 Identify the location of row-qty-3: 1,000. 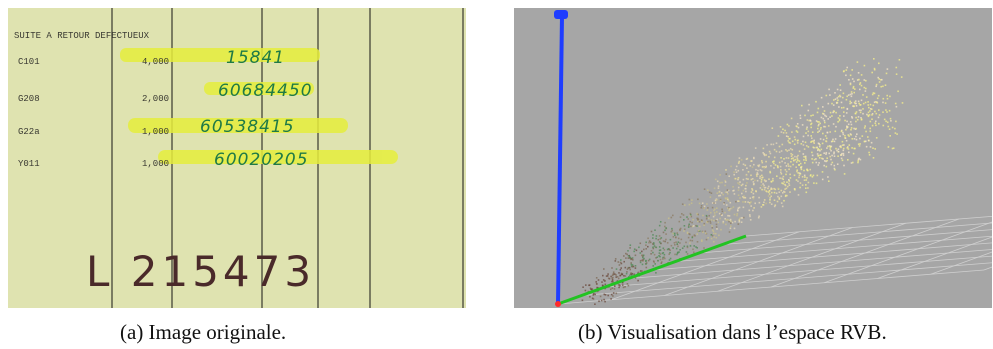
(155, 132).